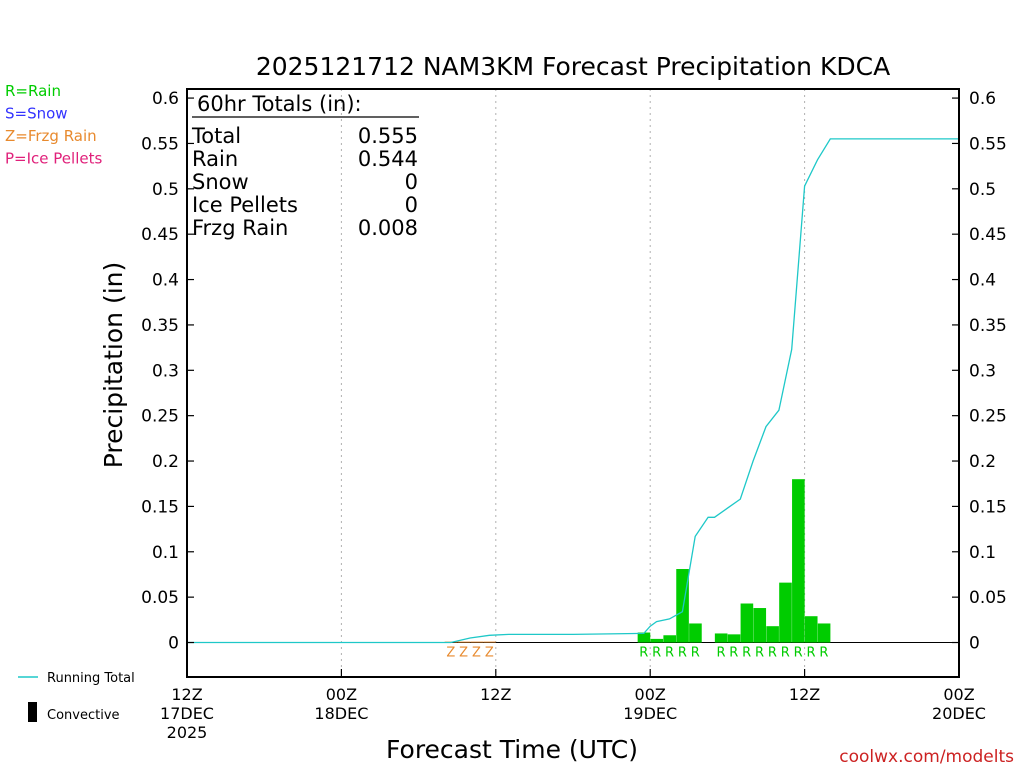 This screenshot has width=1024, height=768. Describe the element at coordinates (988, 326) in the screenshot. I see `y-tick-label-right: 0.35` at that location.